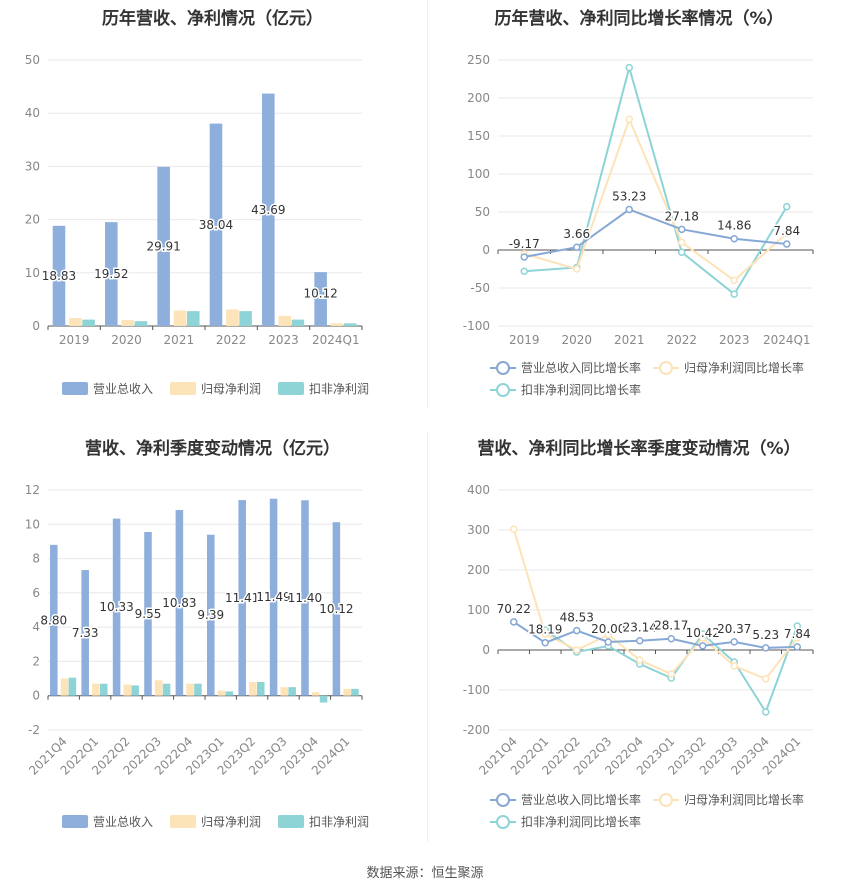  What do you see at coordinates (148, 614) in the screenshot?
I see `bar-value-label: 9.55` at bounding box center [148, 614].